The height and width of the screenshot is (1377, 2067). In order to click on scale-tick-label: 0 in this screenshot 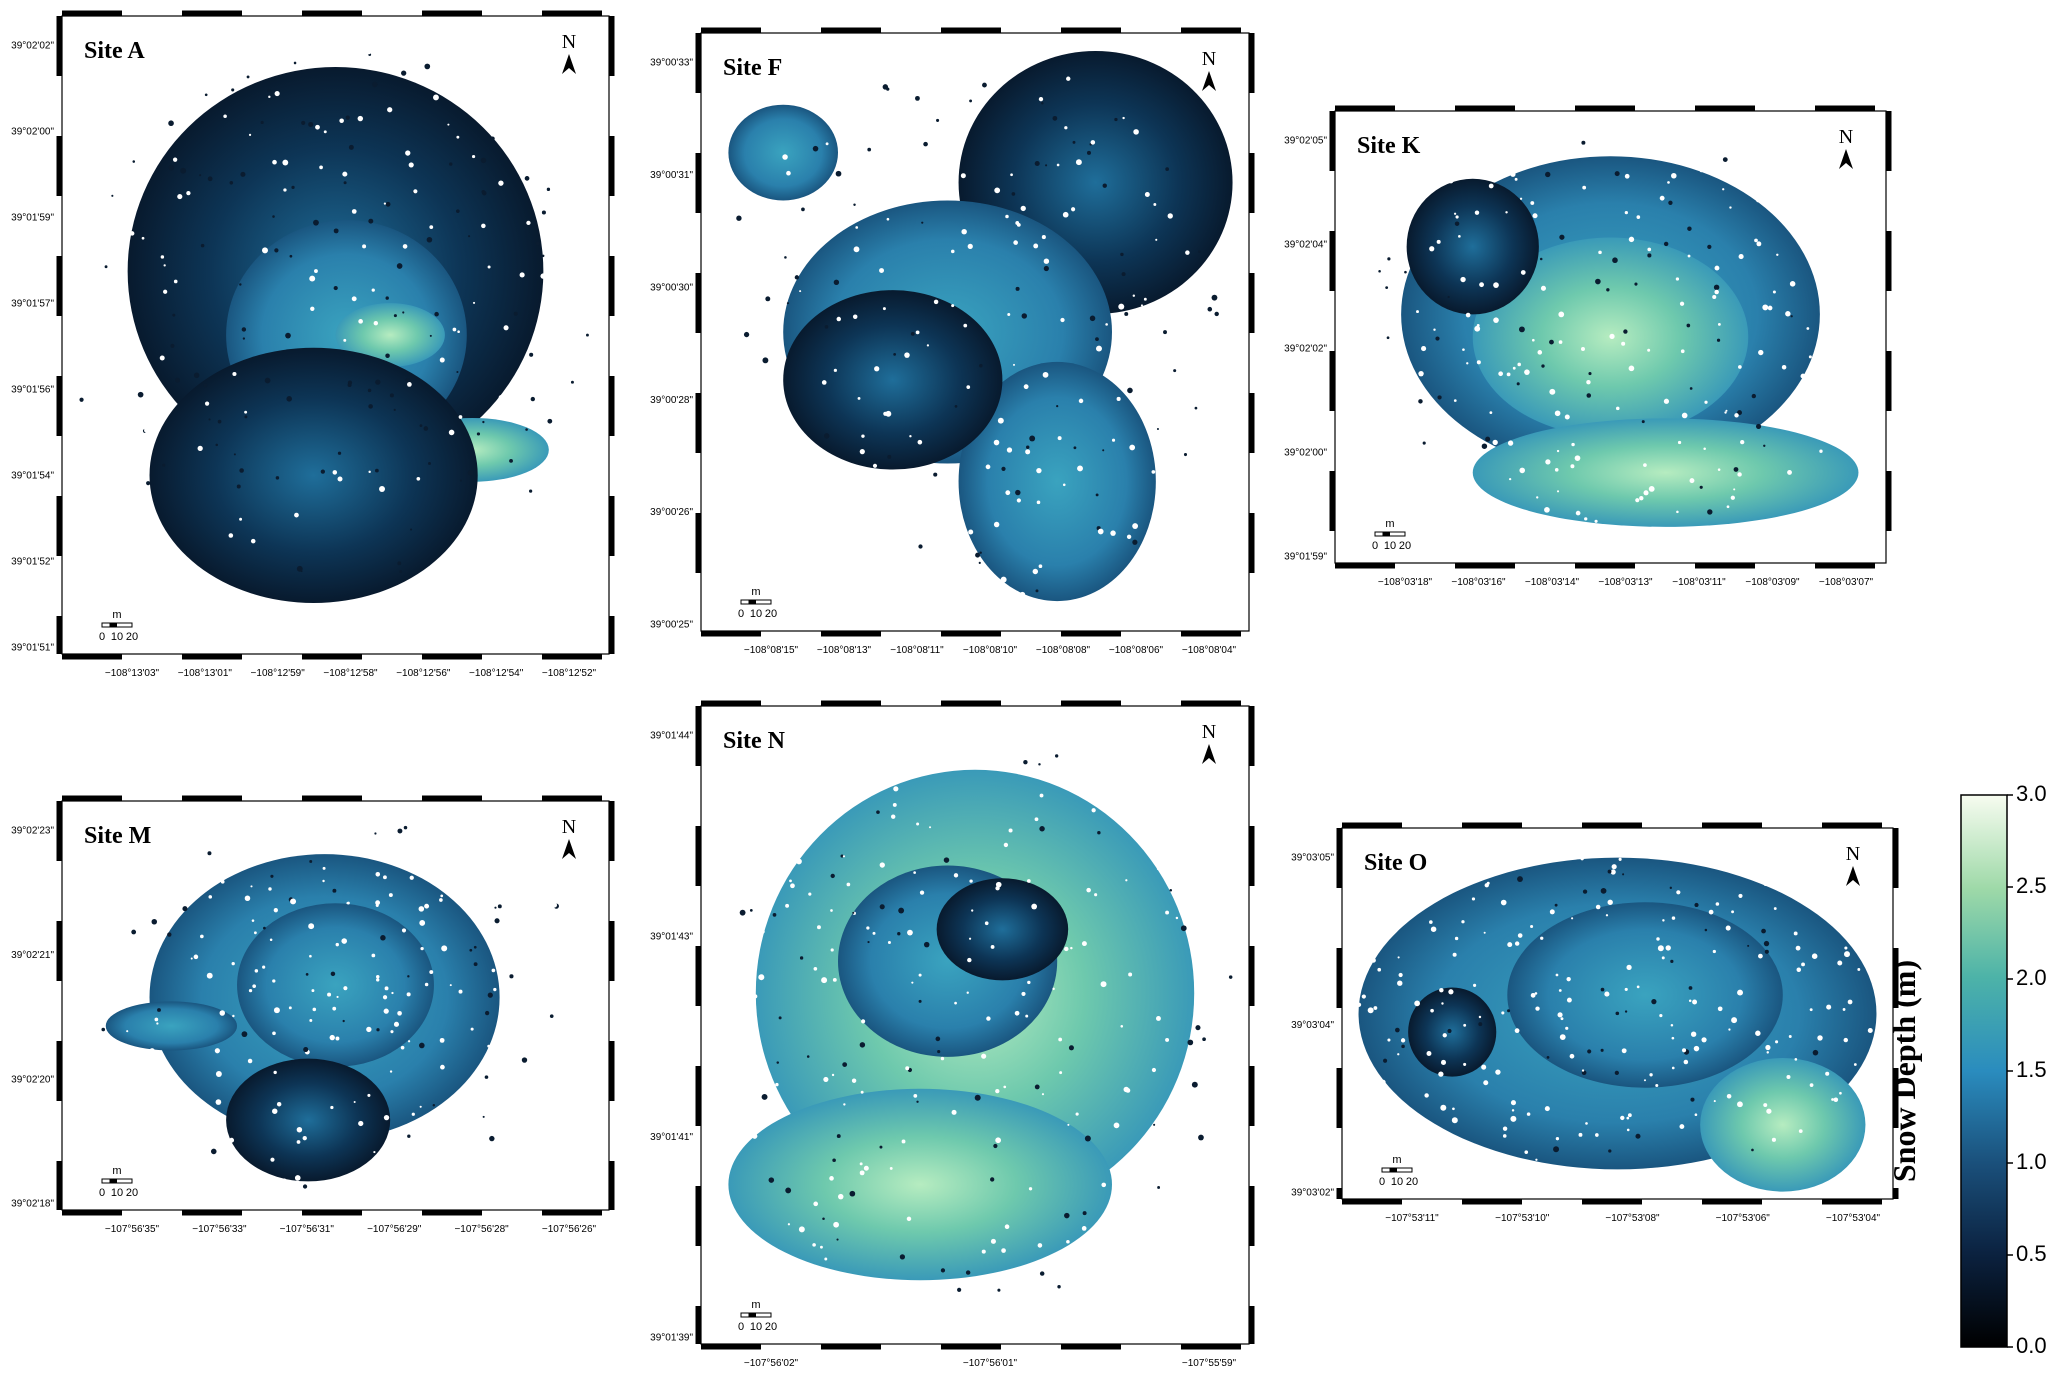, I will do `click(741, 614)`.